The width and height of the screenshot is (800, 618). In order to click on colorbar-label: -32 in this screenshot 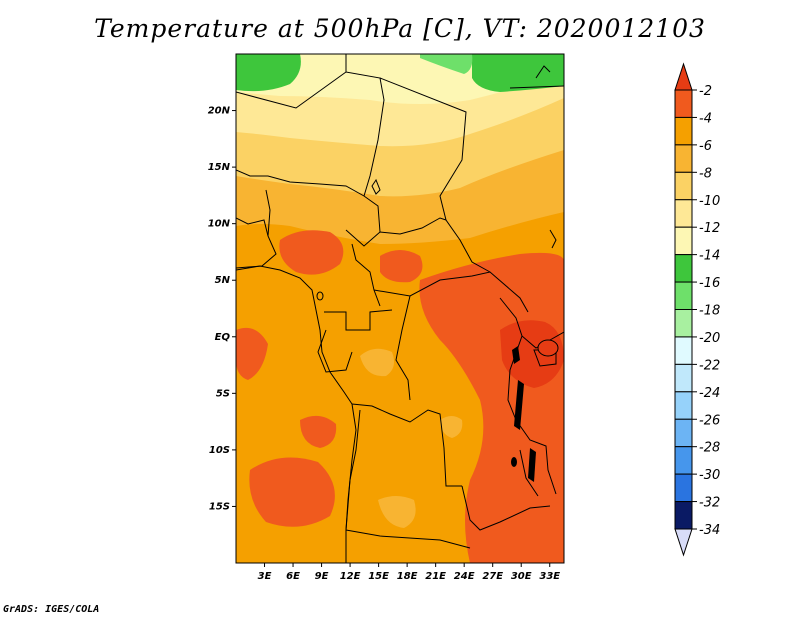, I will do `click(709, 503)`.